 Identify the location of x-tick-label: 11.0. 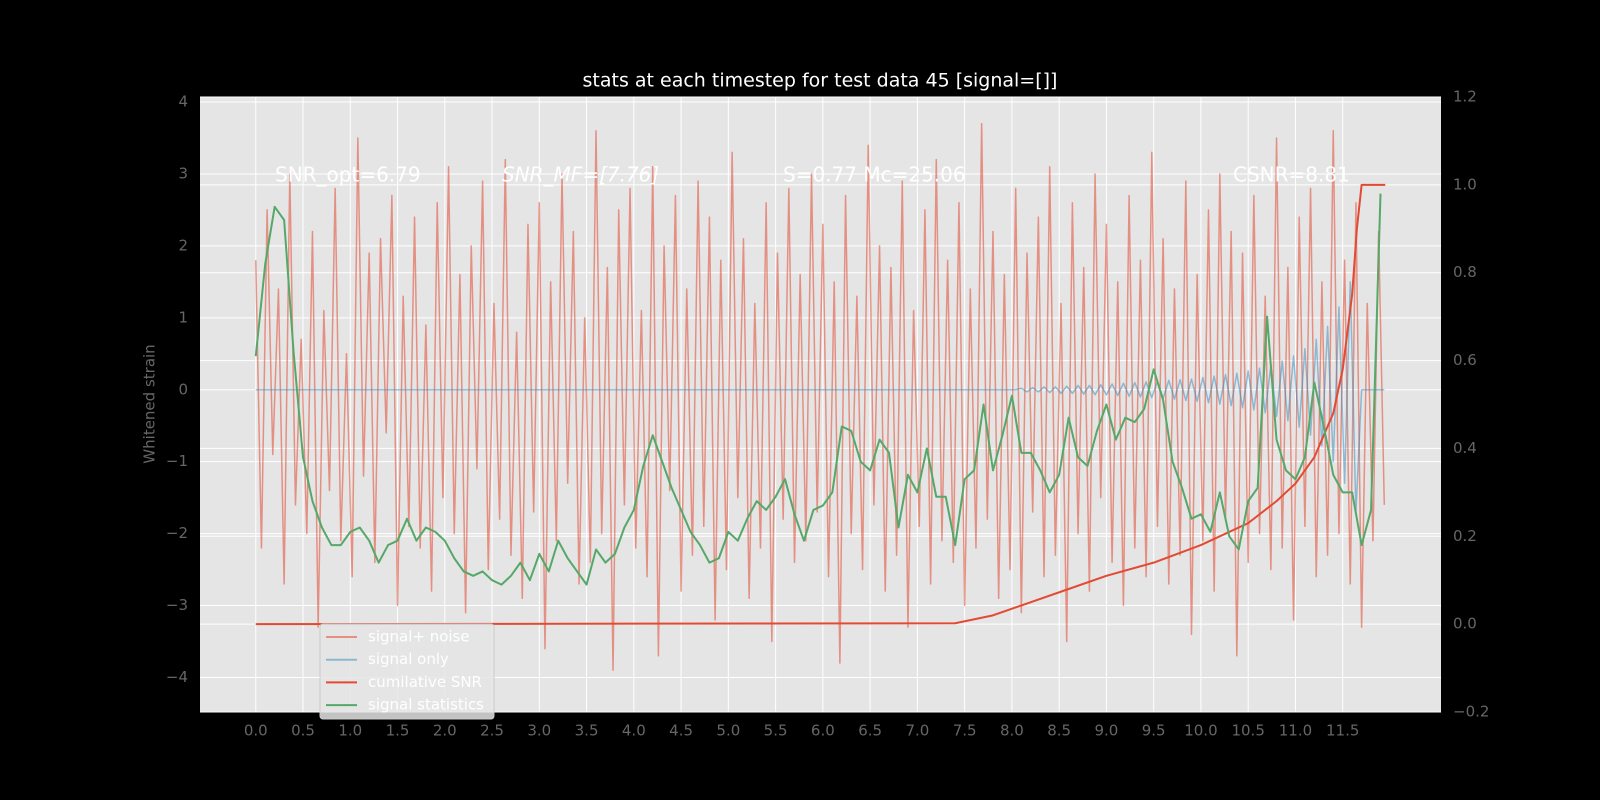
(1295, 731).